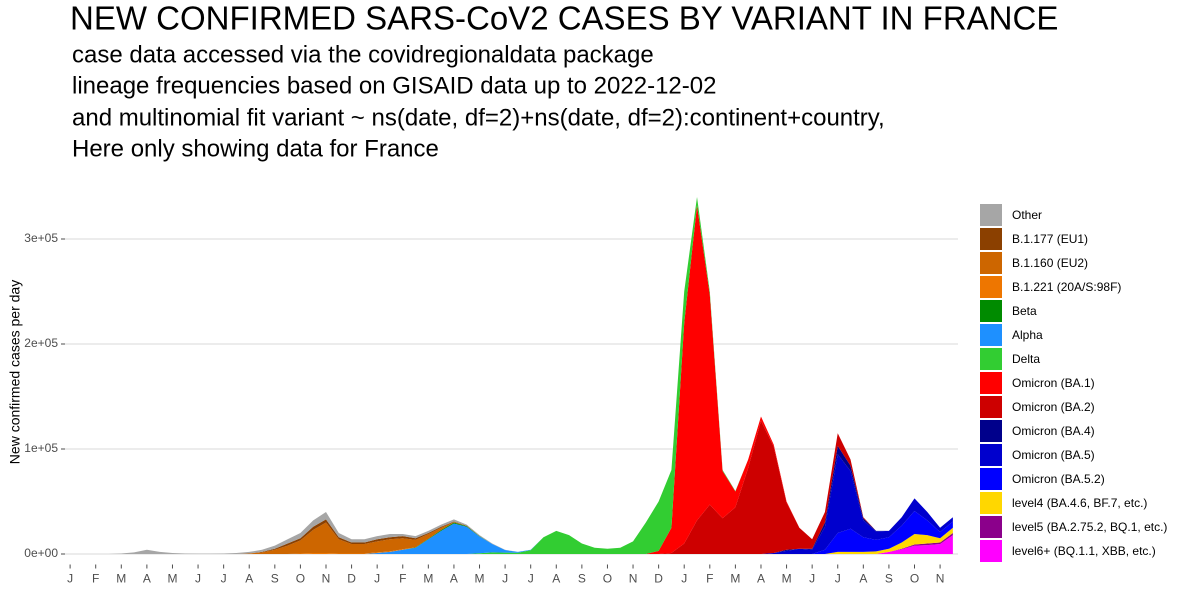 The height and width of the screenshot is (600, 1200). I want to click on legend-label: Omicron (BA.4), so click(1053, 431).